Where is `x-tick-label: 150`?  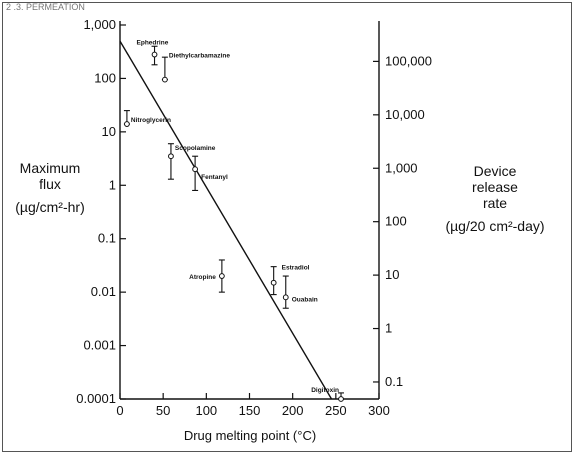 x-tick-label: 150 is located at coordinates (250, 410).